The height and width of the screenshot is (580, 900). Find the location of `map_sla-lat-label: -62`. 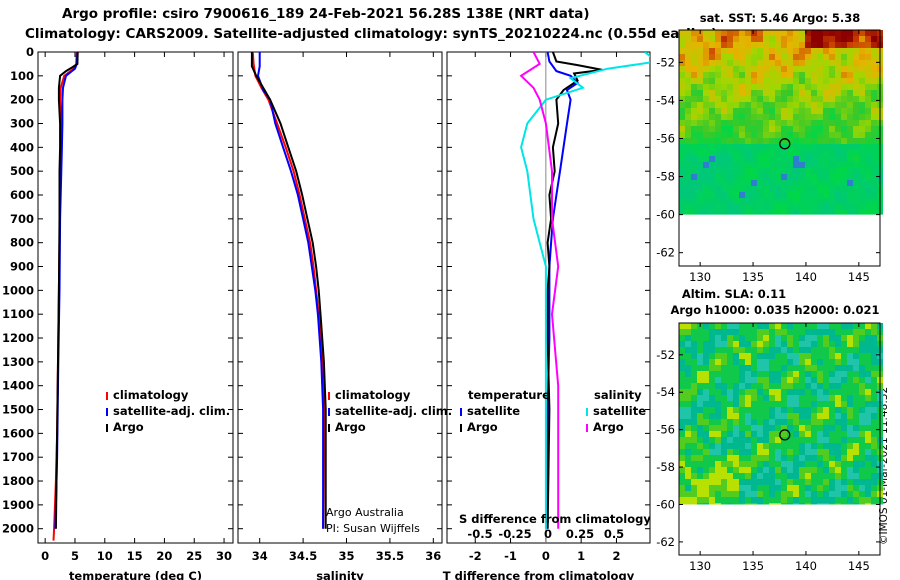

map_sla-lat-label: -62 is located at coordinates (665, 542).